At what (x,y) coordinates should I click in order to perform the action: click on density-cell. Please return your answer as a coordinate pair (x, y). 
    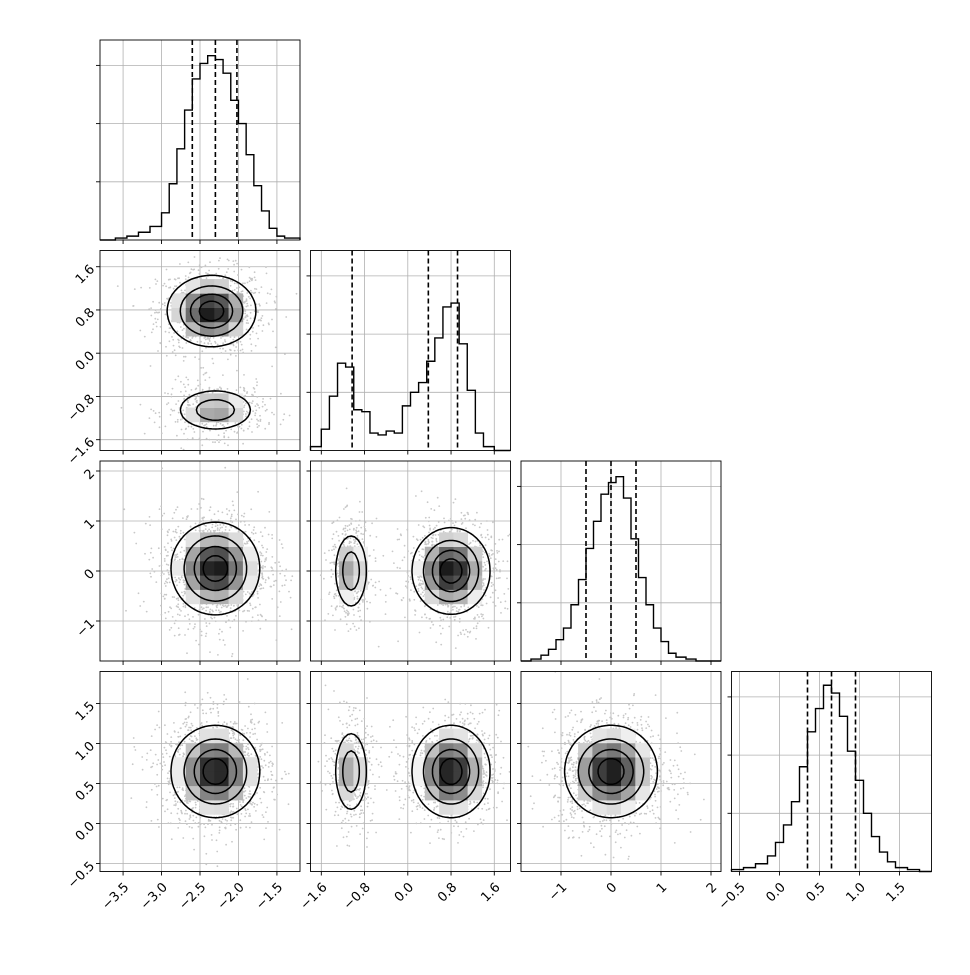
    Looking at the image, I should click on (460, 568).